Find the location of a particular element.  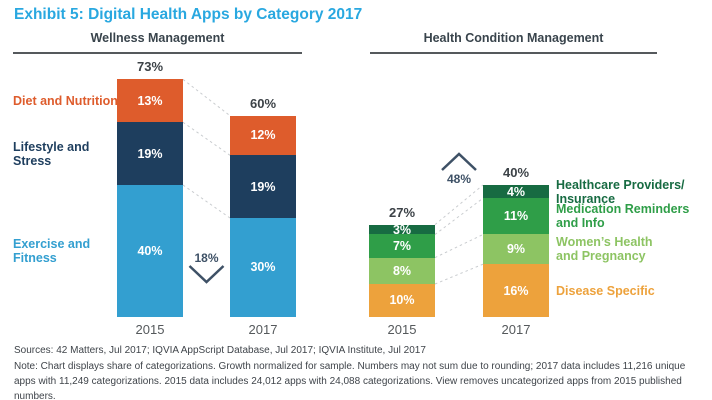

segment-value-label: 3% is located at coordinates (402, 229).